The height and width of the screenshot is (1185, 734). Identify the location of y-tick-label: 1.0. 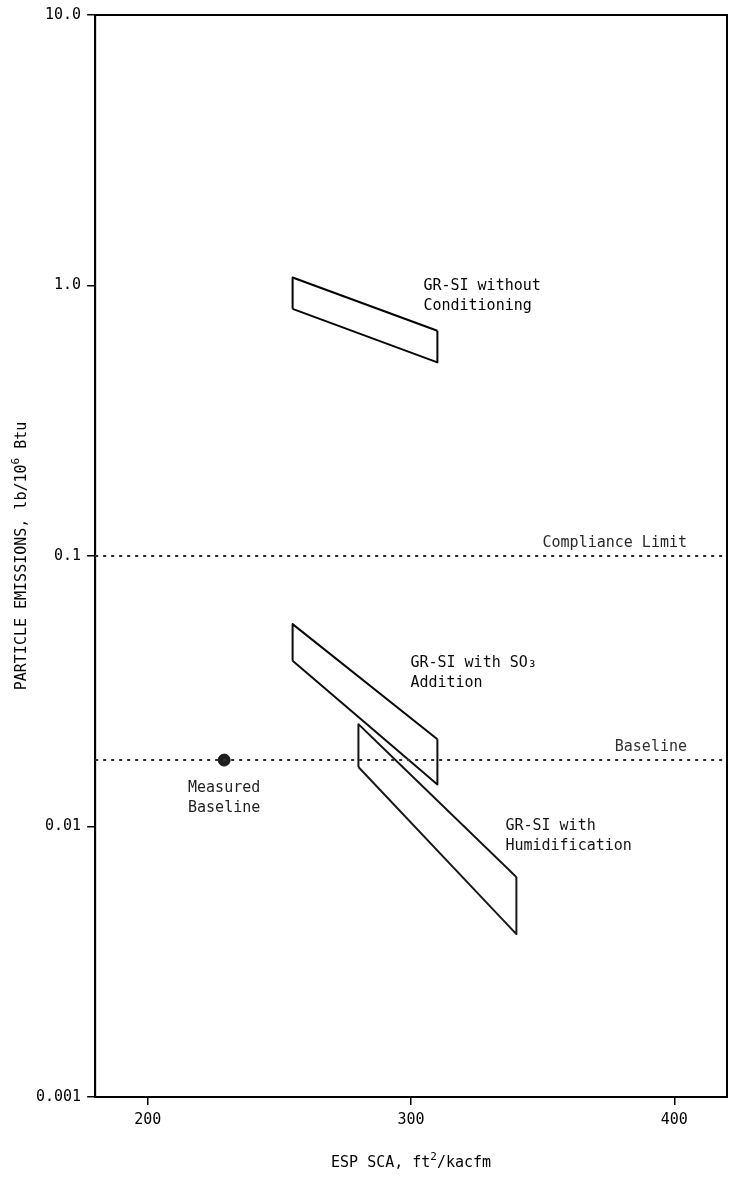
(68, 284).